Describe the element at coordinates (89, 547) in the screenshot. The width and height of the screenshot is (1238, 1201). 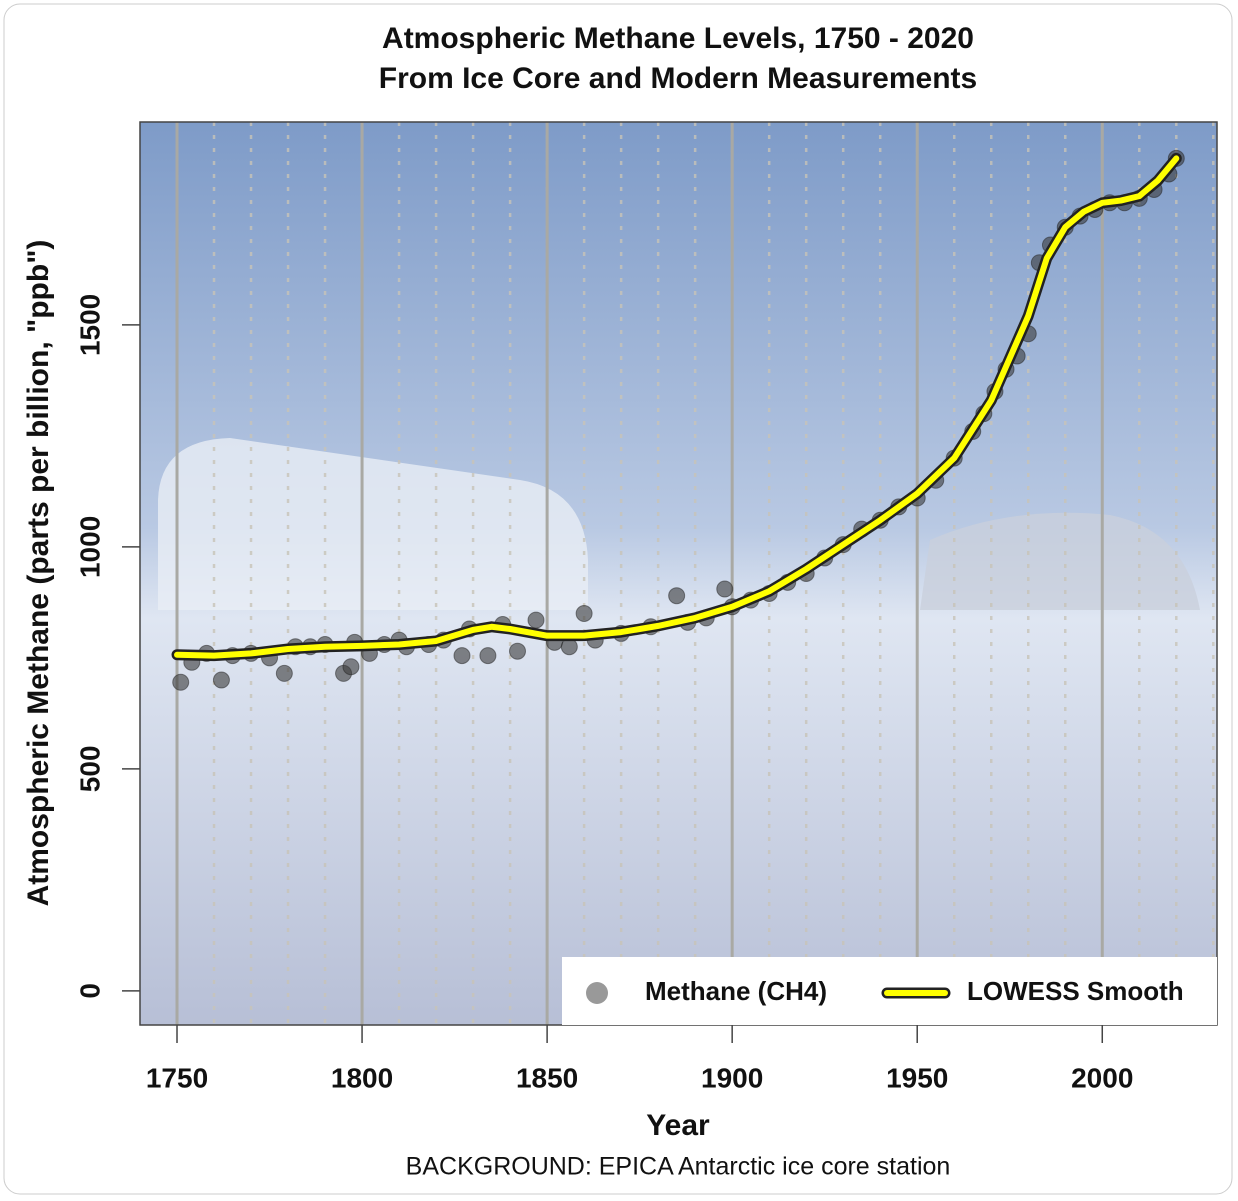
I see `y-tick-label: 1000` at that location.